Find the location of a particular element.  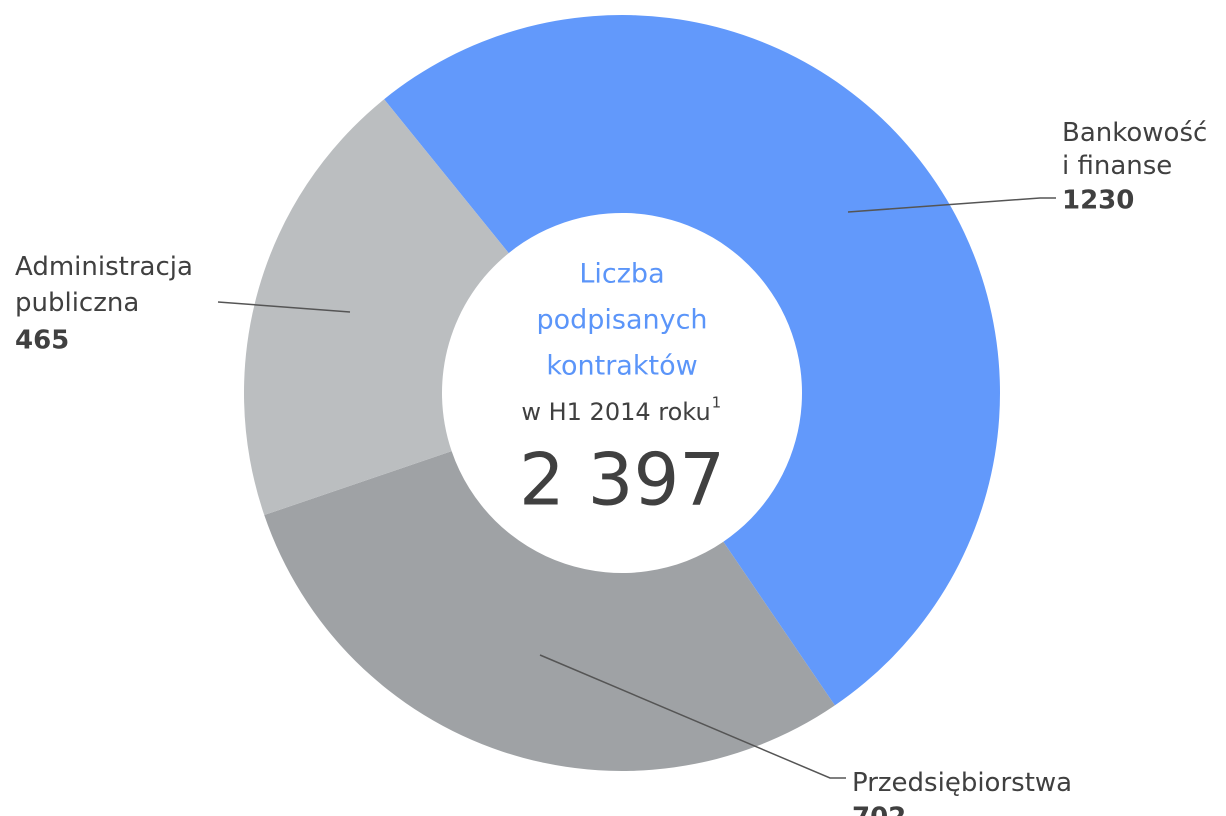

value-label: 702 is located at coordinates (879, 809).